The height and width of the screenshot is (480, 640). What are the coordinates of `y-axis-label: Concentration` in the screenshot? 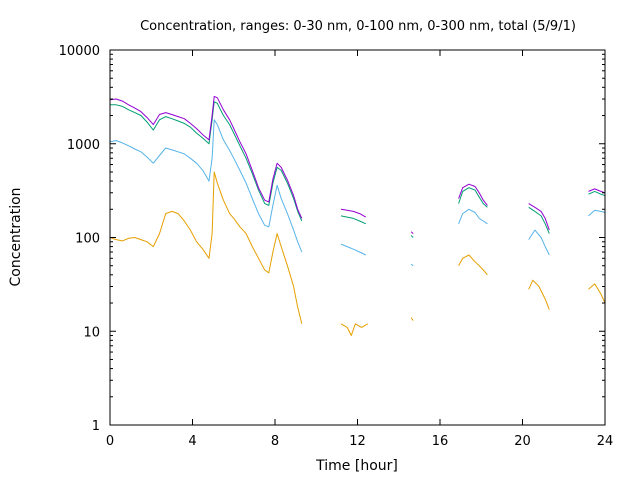 It's located at (16, 236).